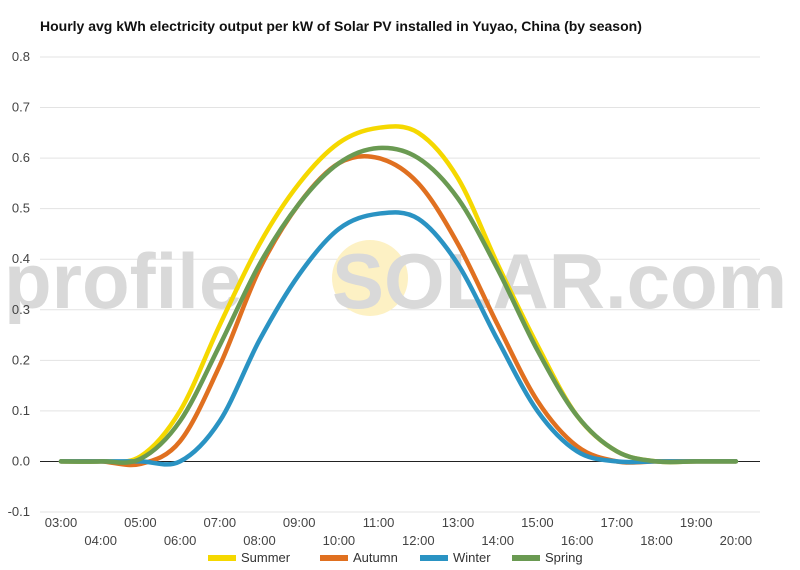 The height and width of the screenshot is (570, 800). What do you see at coordinates (19, 284) in the screenshot?
I see `y-axis-ticks: 0.8 0.7 0.6 0.5 0.4 0.3 0.2 0.1 0.0 -0.1` at bounding box center [19, 284].